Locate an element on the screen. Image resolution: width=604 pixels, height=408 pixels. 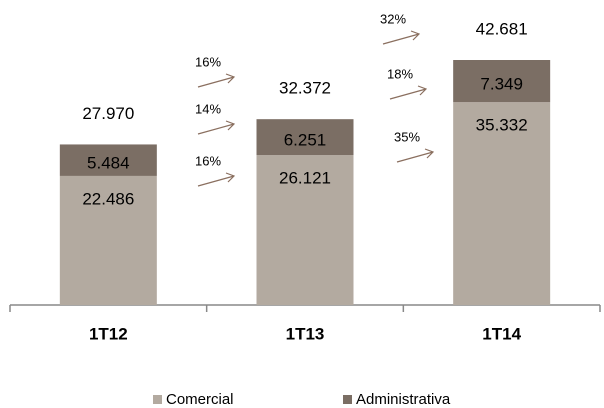
x-tick-label: 1T14 is located at coordinates (501, 333).